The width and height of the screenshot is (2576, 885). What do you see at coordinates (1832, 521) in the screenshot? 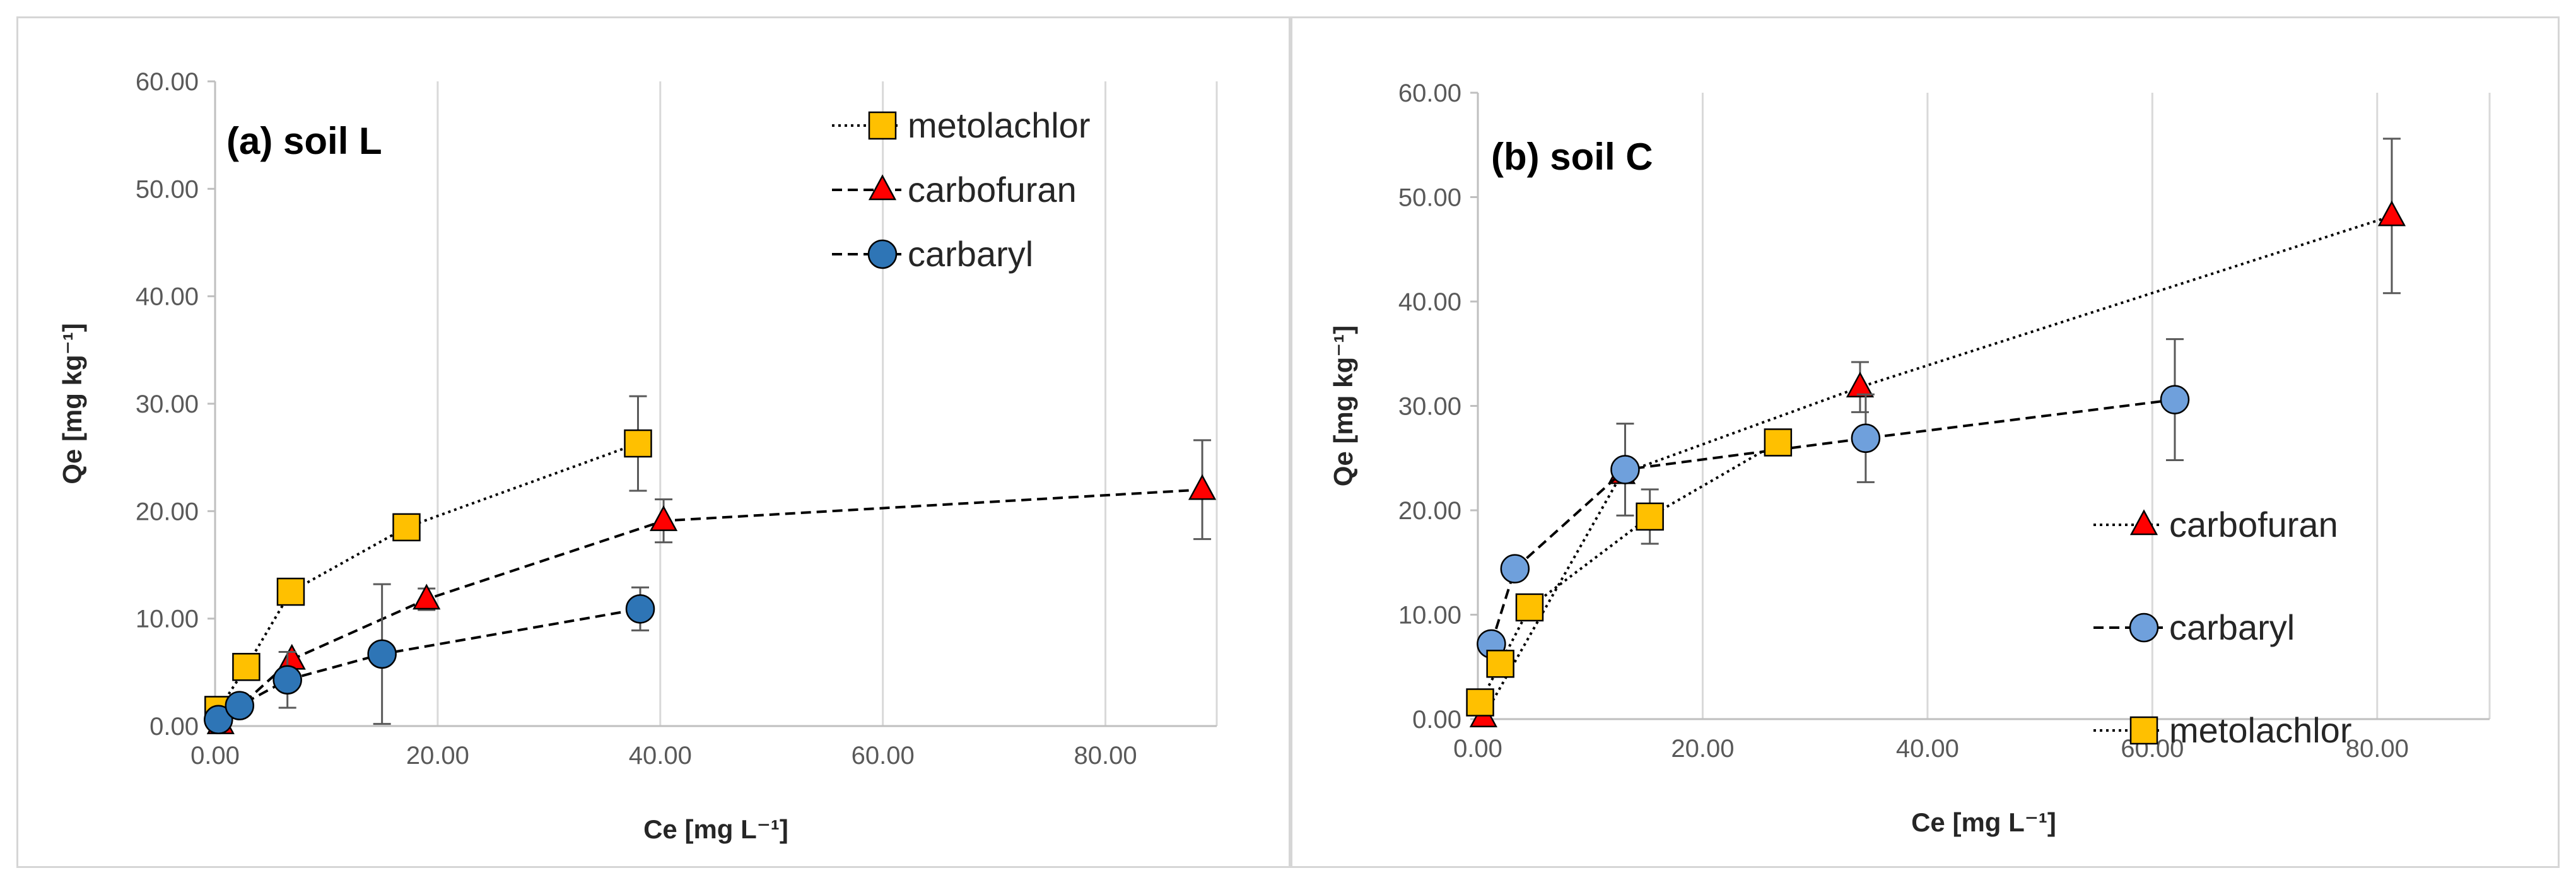
I see `series-line-carbaryl` at bounding box center [1832, 521].